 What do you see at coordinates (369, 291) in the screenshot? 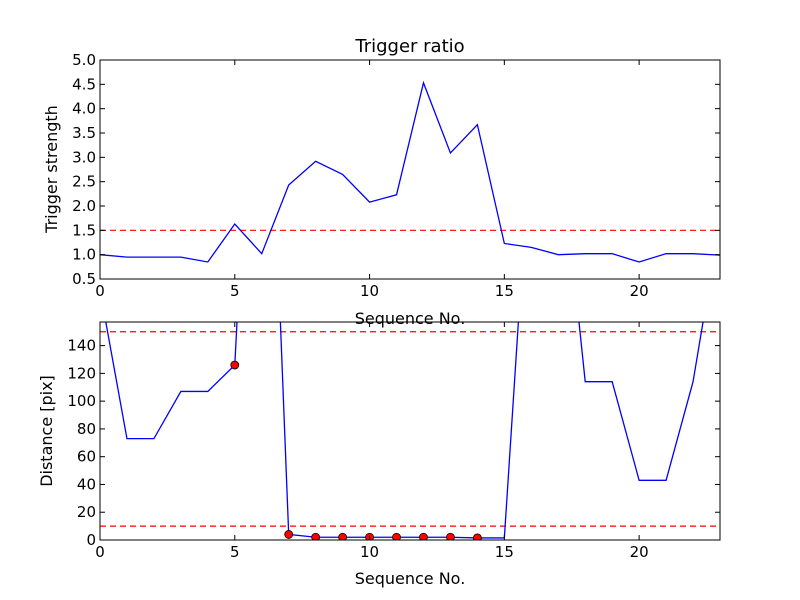
I see `top-x-tick-label: 10` at bounding box center [369, 291].